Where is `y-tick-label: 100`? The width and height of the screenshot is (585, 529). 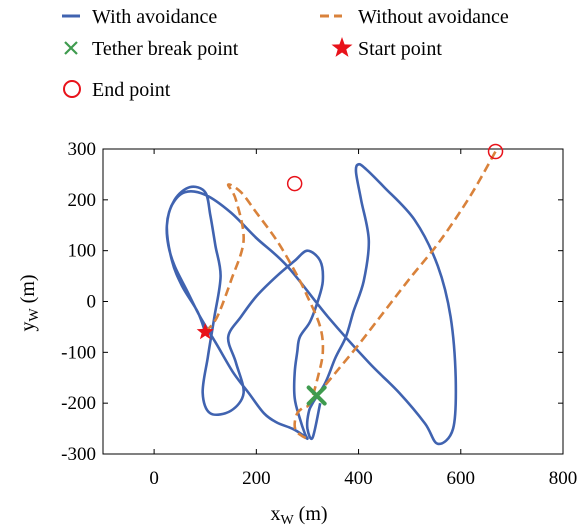
y-tick-label: 100 is located at coordinates (82, 251).